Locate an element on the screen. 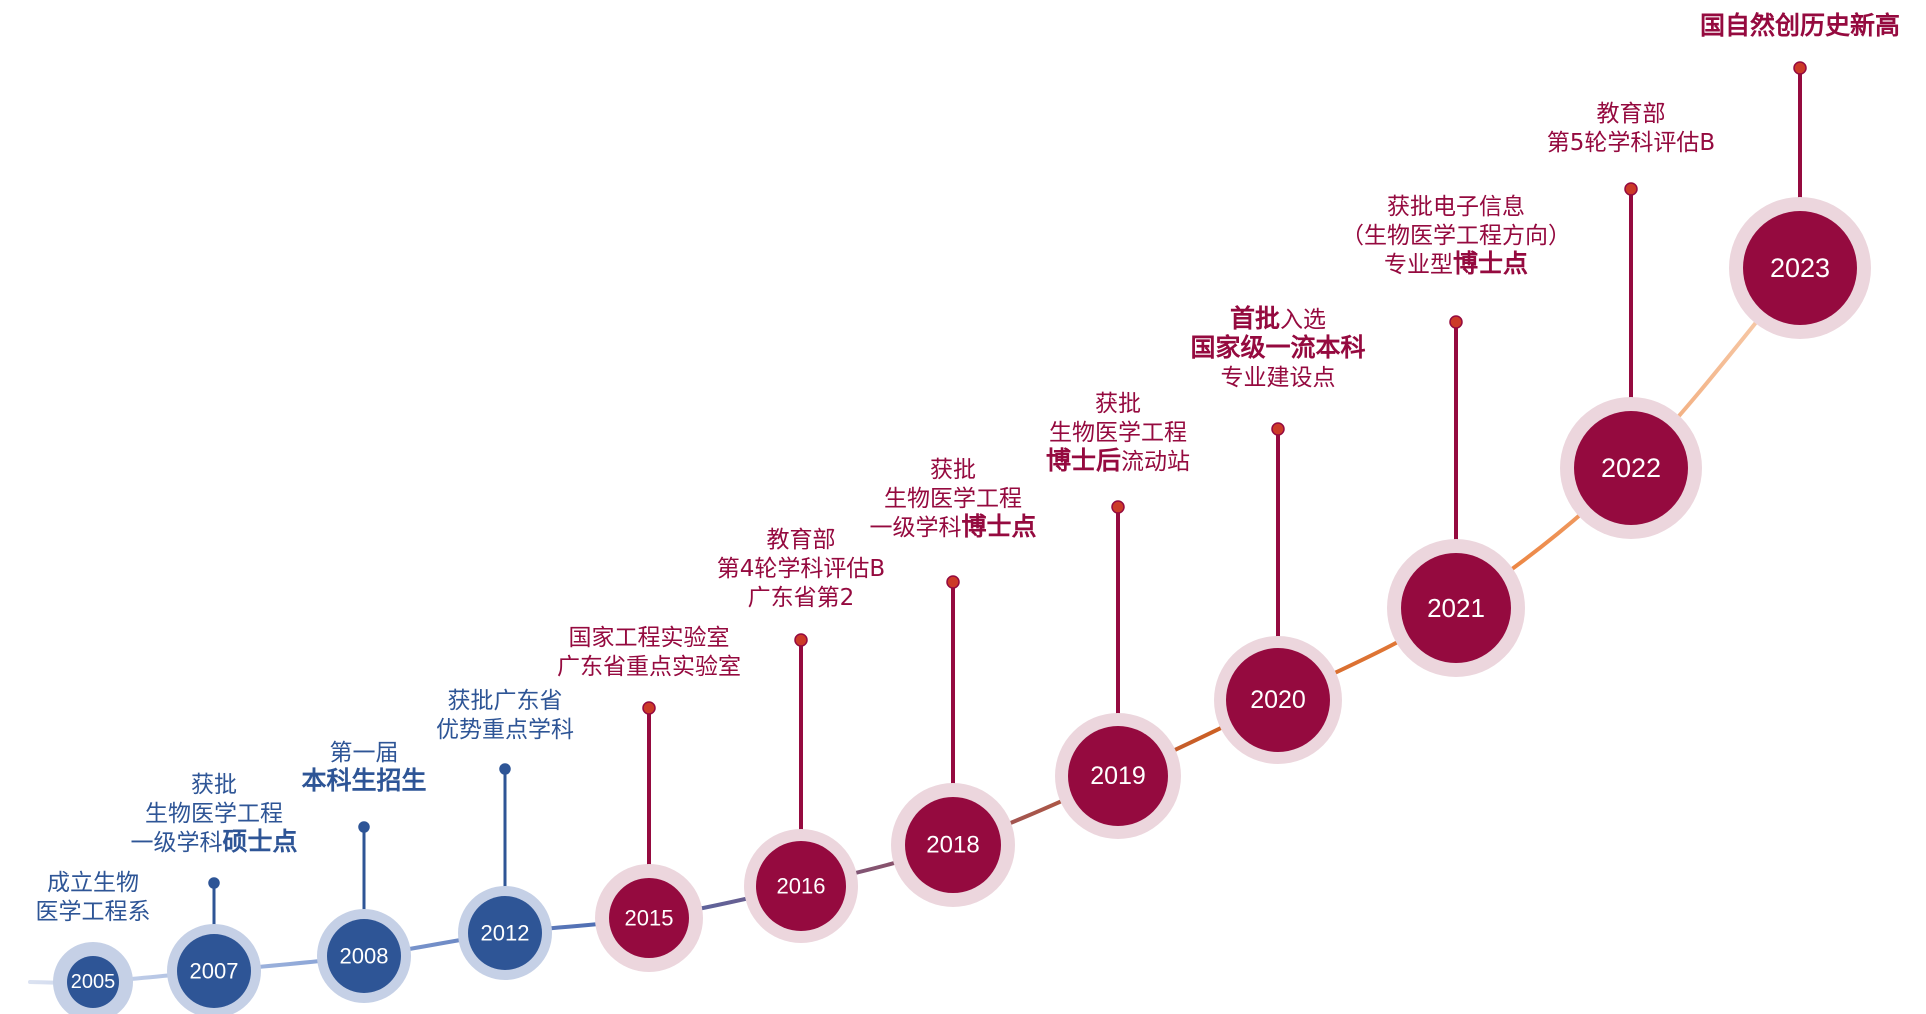  desc-highlight: 首批 is located at coordinates (1255, 318).